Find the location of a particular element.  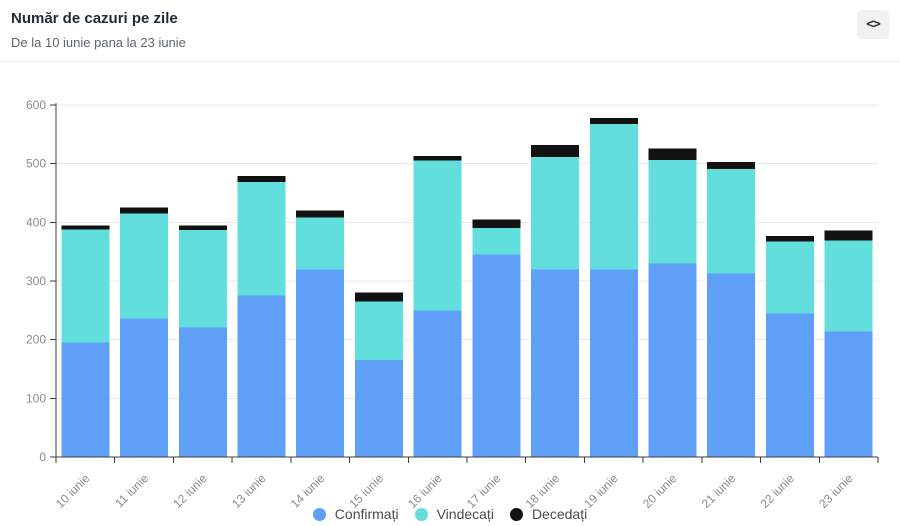

code-icon: <> is located at coordinates (873, 24).